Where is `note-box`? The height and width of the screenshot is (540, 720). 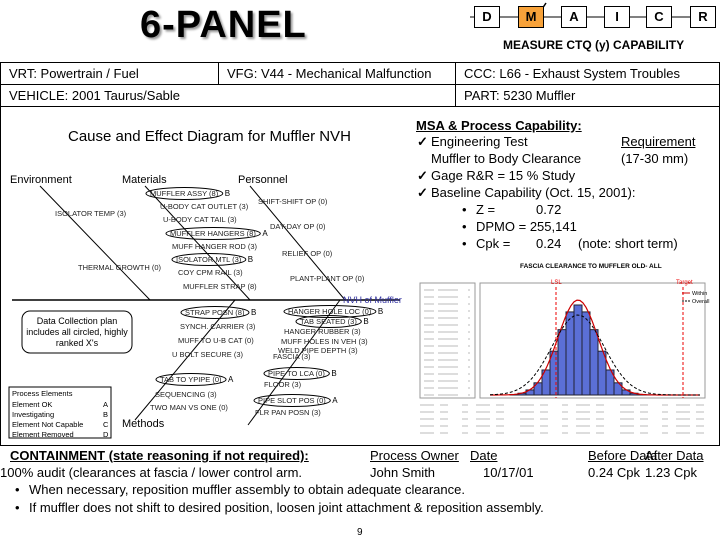 note-box is located at coordinates (77, 332).